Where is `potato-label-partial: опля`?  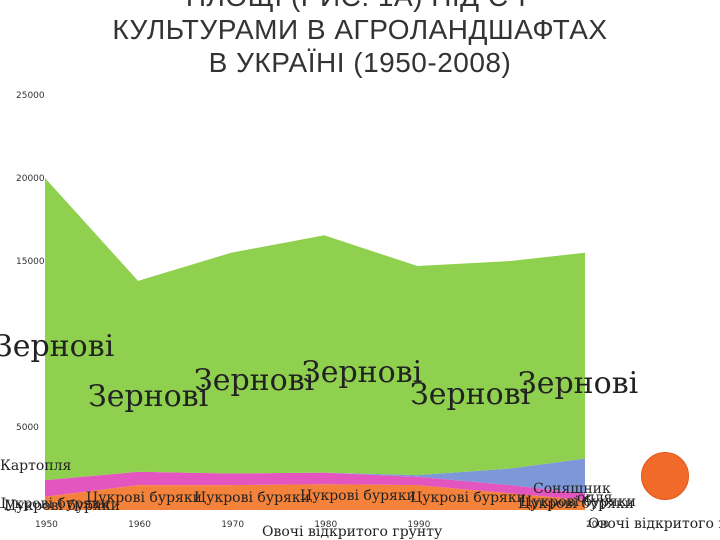
potato-label-partial: опля is located at coordinates (595, 498).